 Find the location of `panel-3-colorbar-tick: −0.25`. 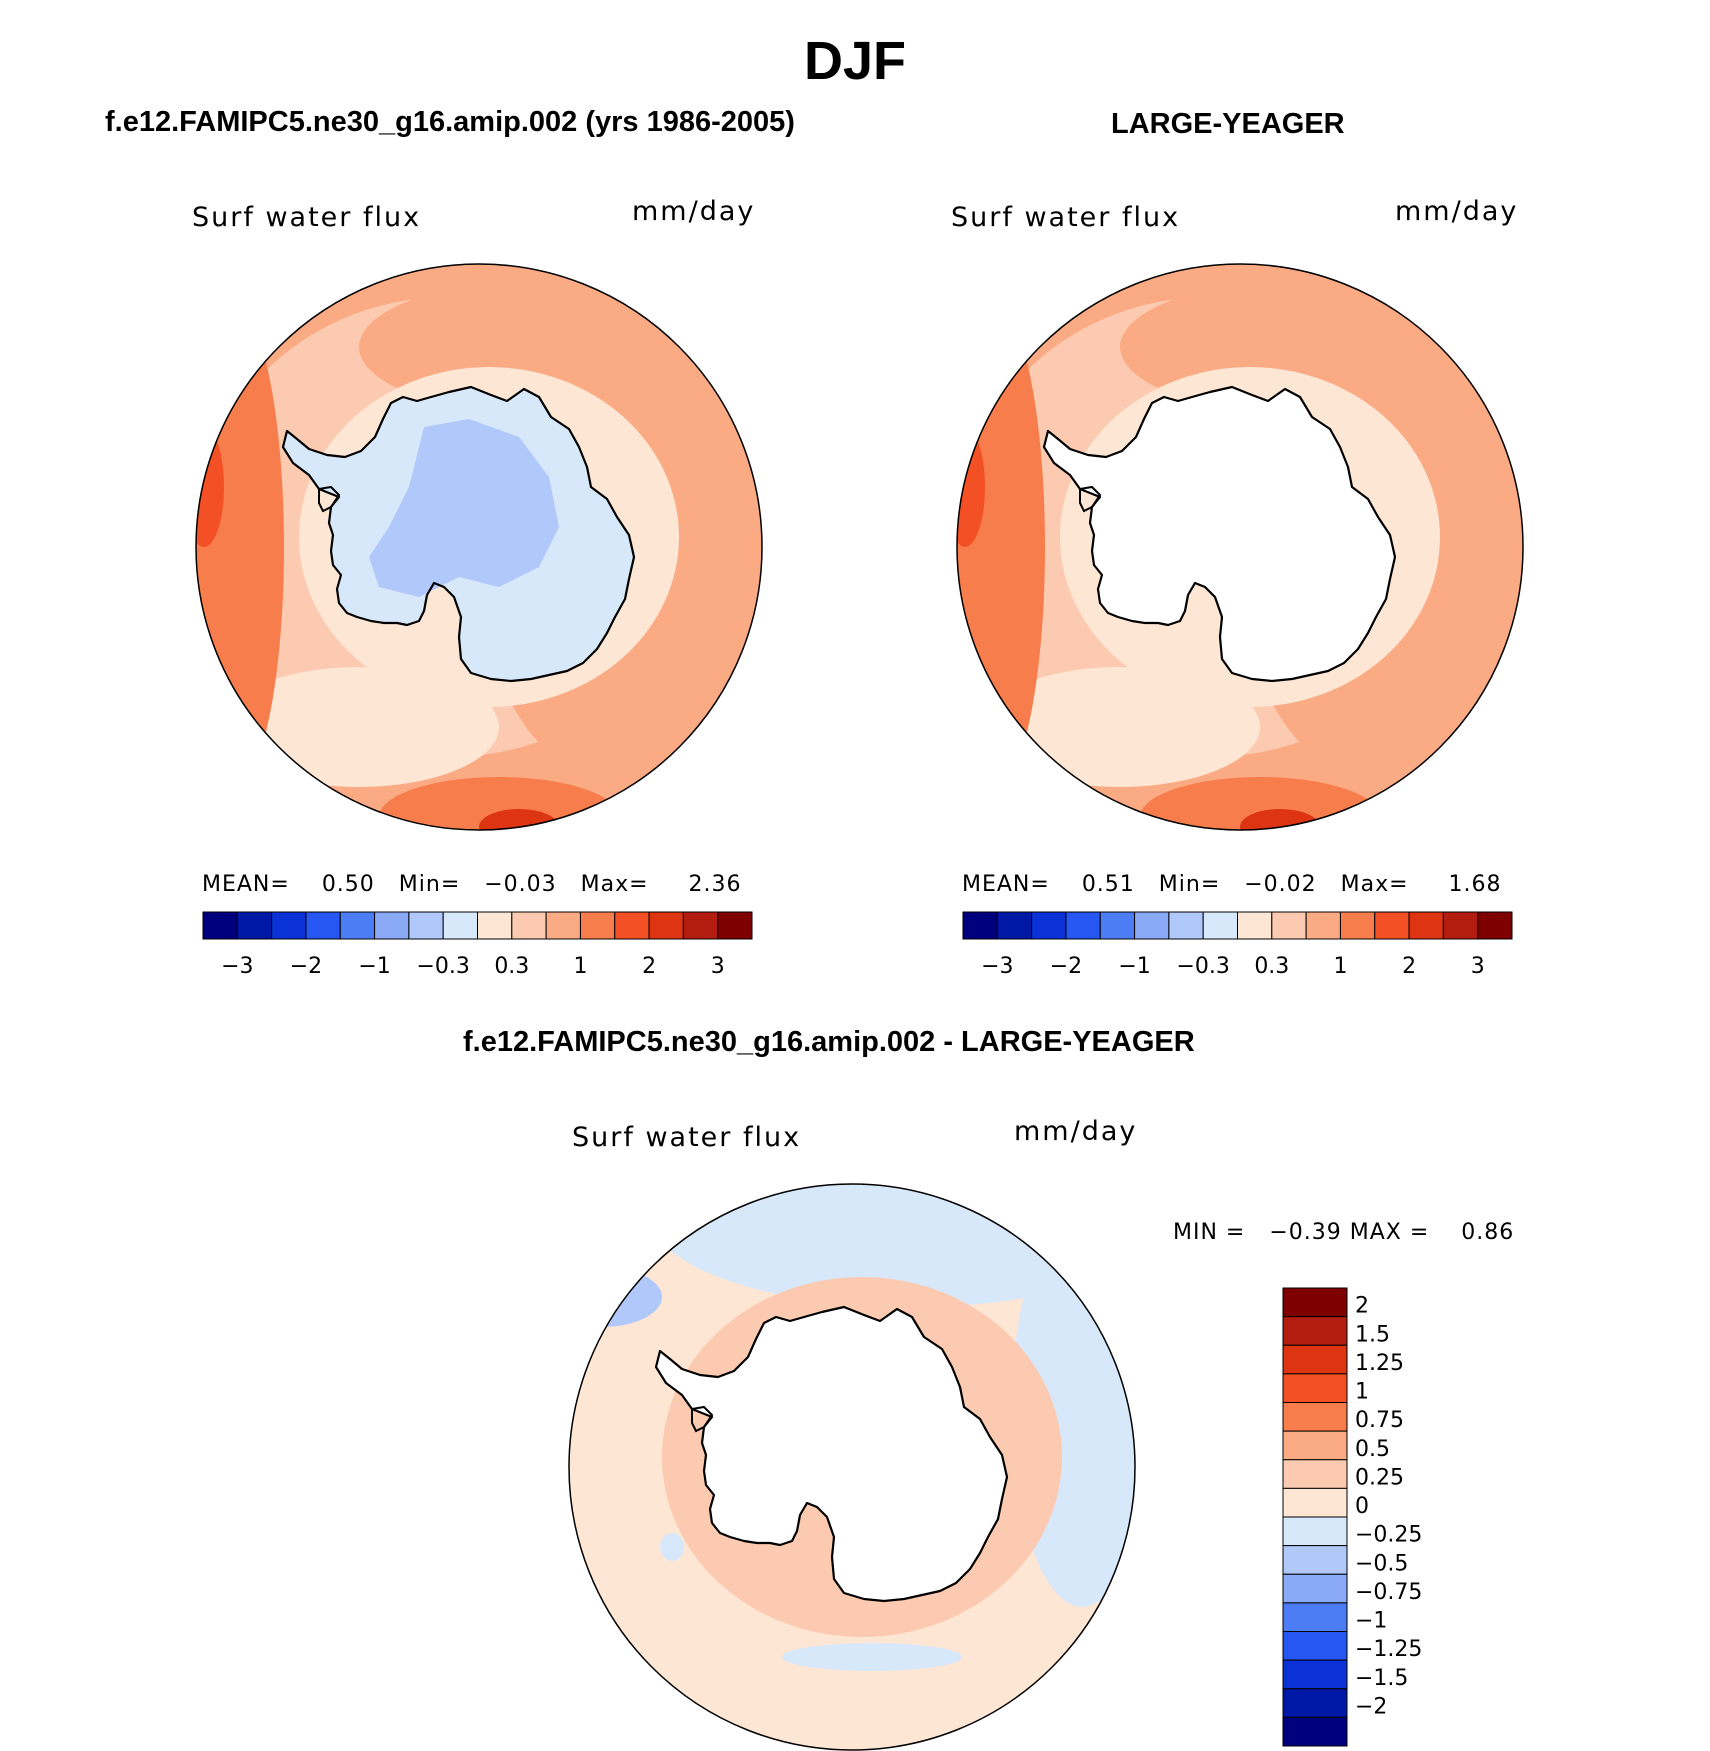

panel-3-colorbar-tick: −0.25 is located at coordinates (1388, 1535).